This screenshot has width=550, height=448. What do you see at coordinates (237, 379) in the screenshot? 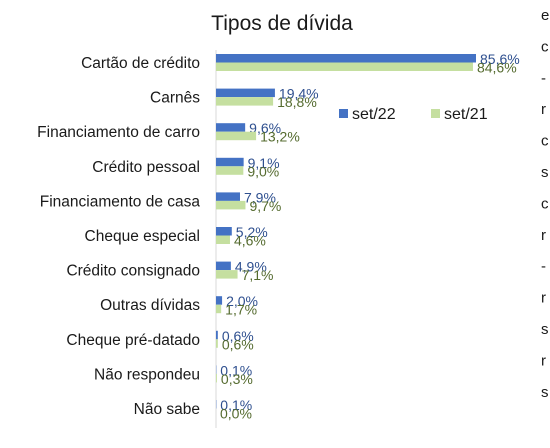
I see `value-label-set21-nao-respondeu: 0,3%` at bounding box center [237, 379].